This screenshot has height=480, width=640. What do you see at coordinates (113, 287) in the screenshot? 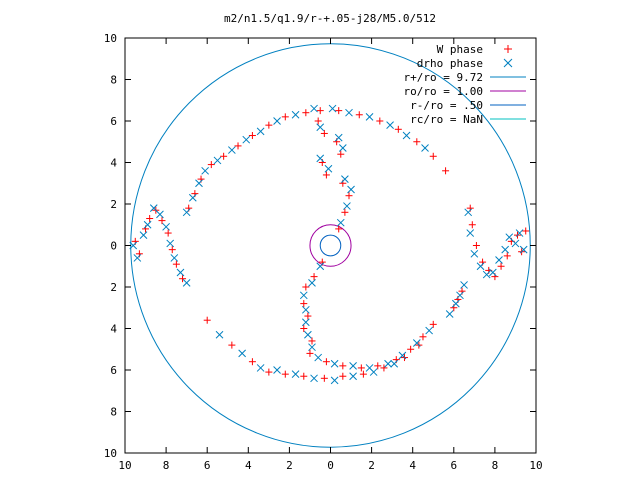
I see `y-tick-label-4: 2` at bounding box center [113, 287].